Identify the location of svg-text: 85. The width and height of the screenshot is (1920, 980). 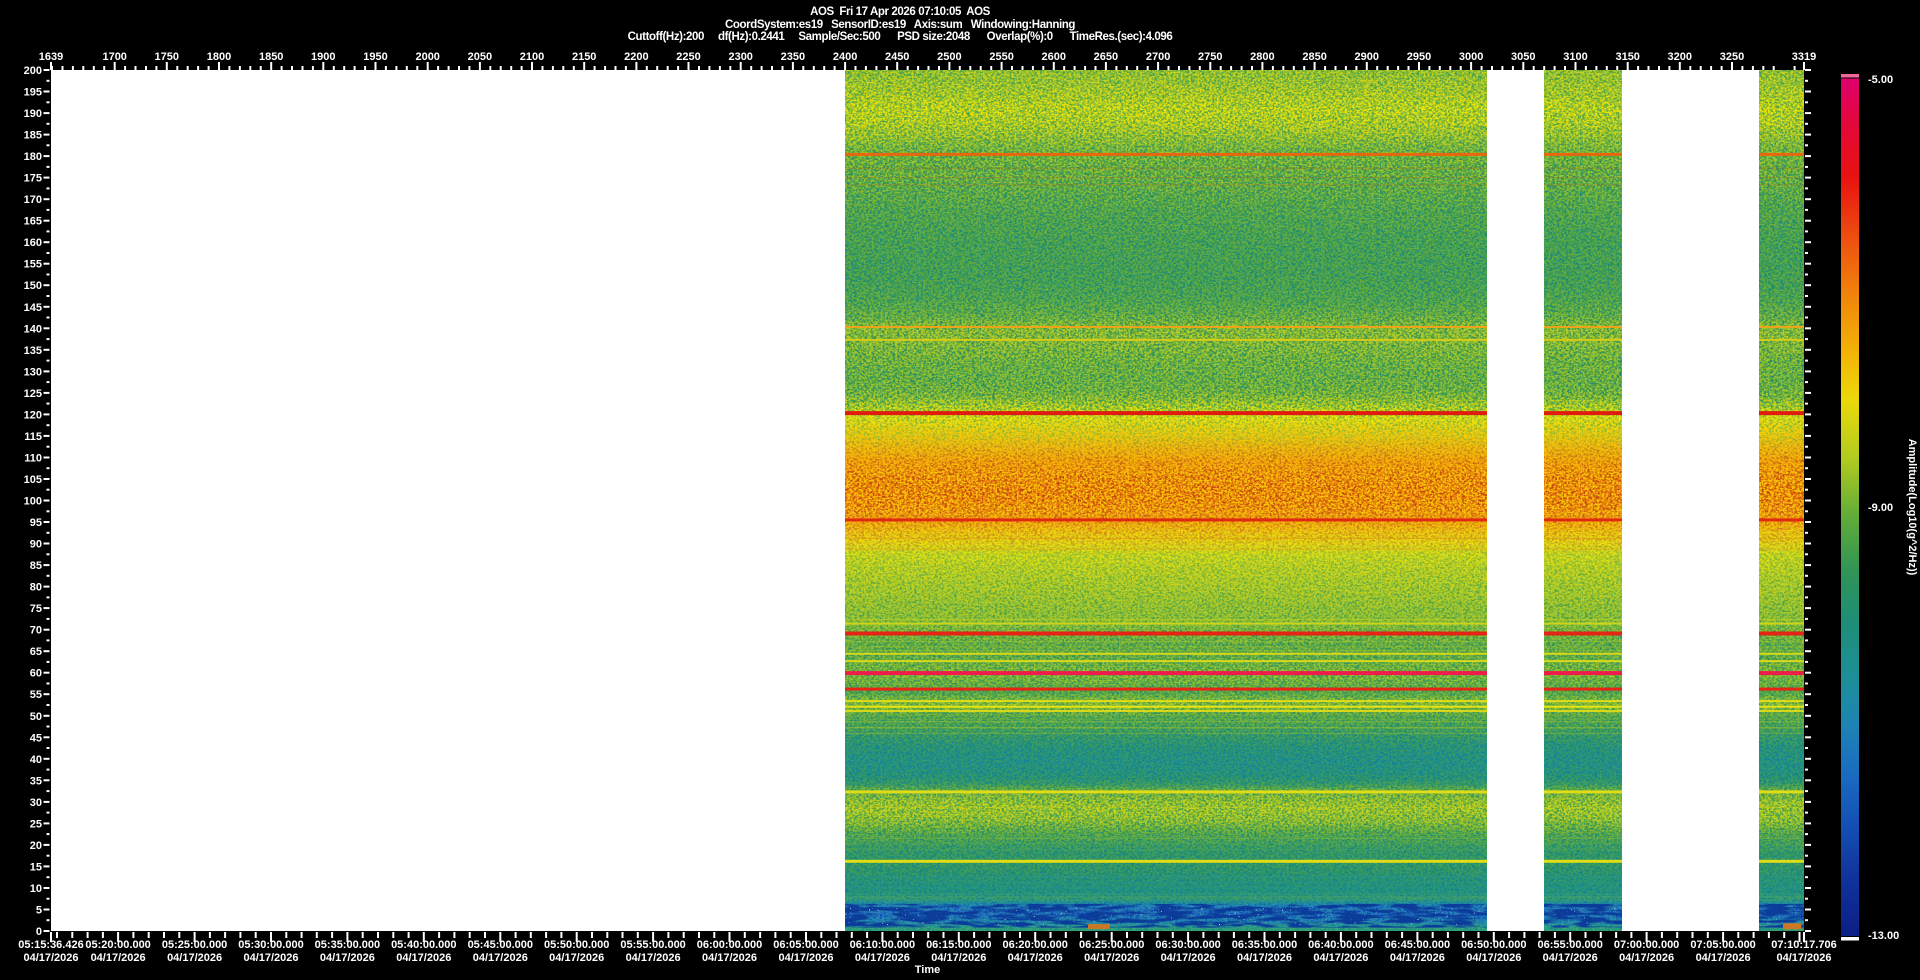
(36, 566).